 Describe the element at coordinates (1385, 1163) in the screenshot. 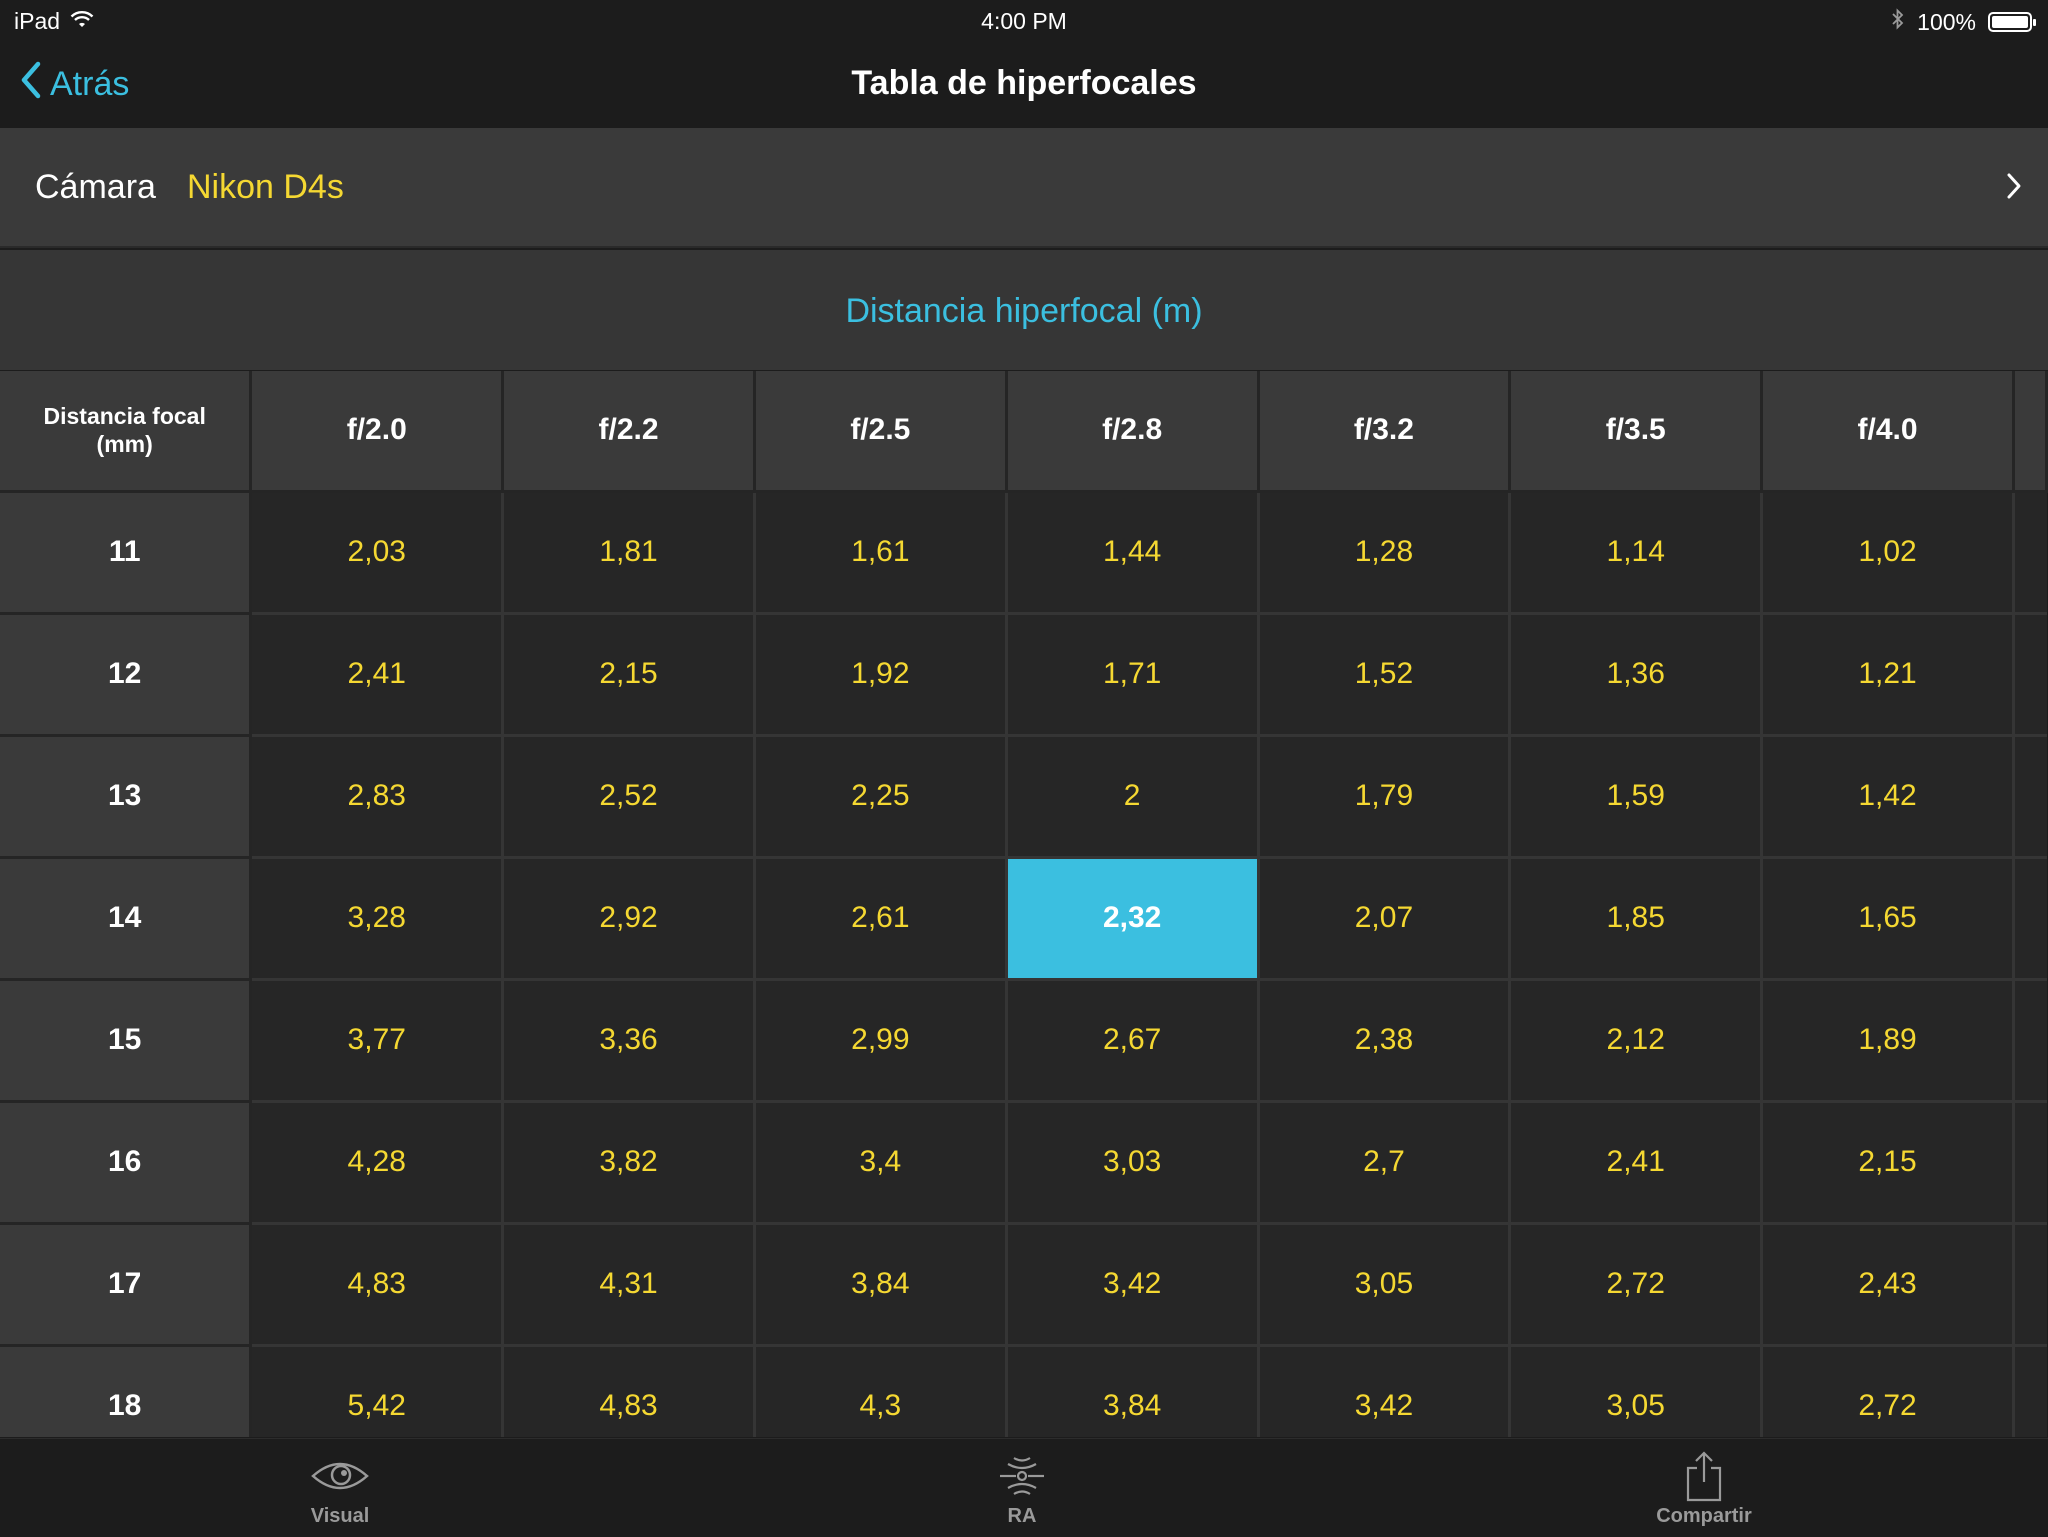

I see `hyperfocal-value-cell: 2,7` at that location.